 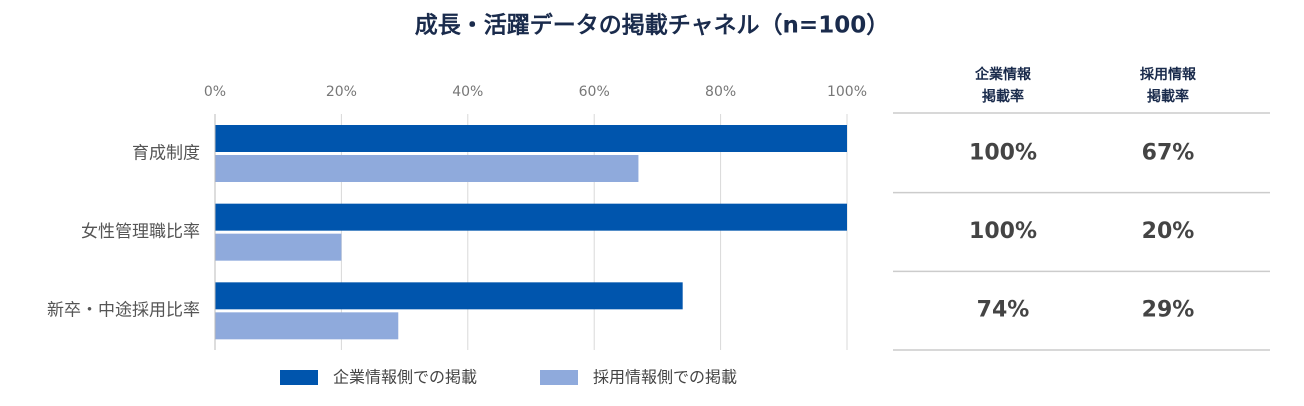 I want to click on y-tick-label: 育成制度, so click(x=166, y=153).